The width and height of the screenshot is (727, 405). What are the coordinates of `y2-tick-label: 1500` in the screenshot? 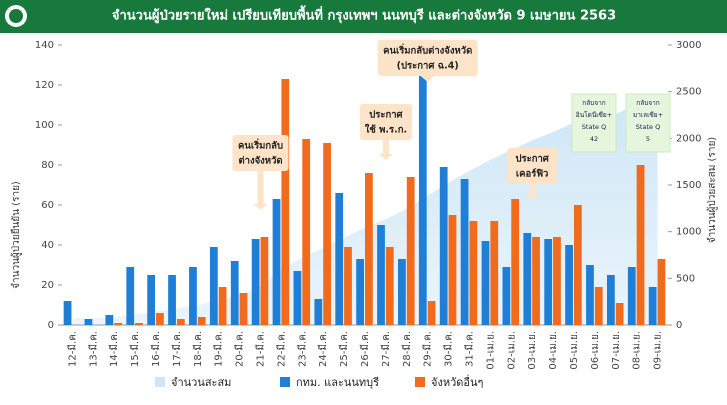 It's located at (688, 185).